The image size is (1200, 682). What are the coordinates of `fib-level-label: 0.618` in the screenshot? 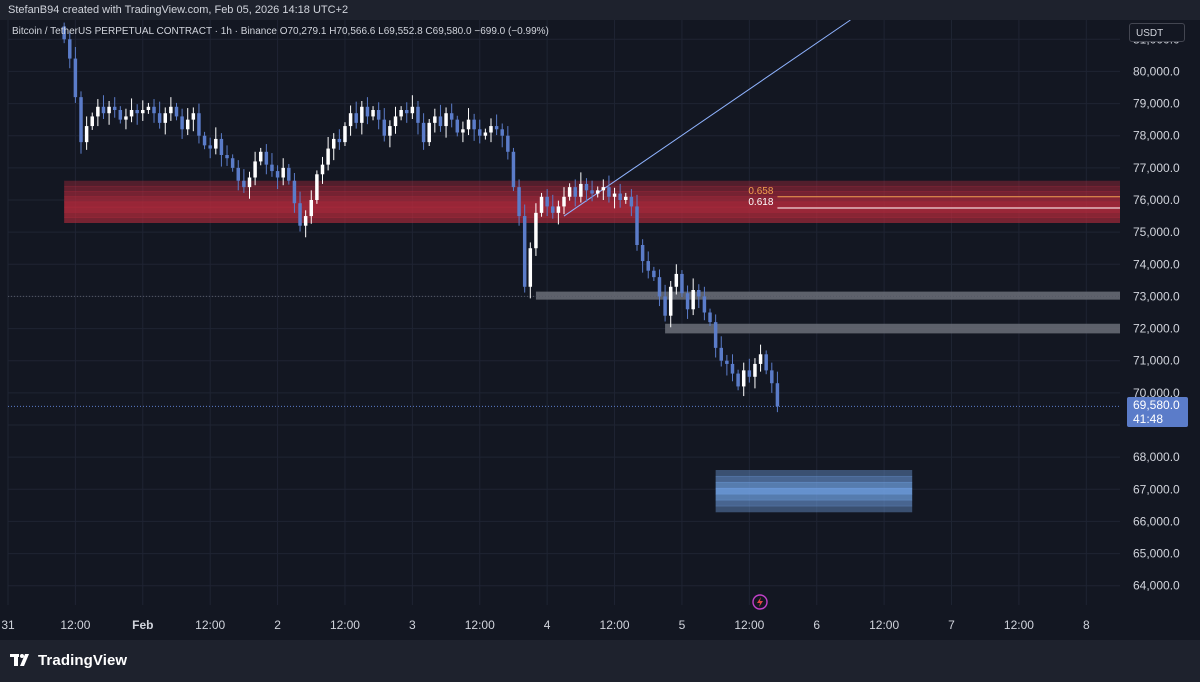 It's located at (760, 202).